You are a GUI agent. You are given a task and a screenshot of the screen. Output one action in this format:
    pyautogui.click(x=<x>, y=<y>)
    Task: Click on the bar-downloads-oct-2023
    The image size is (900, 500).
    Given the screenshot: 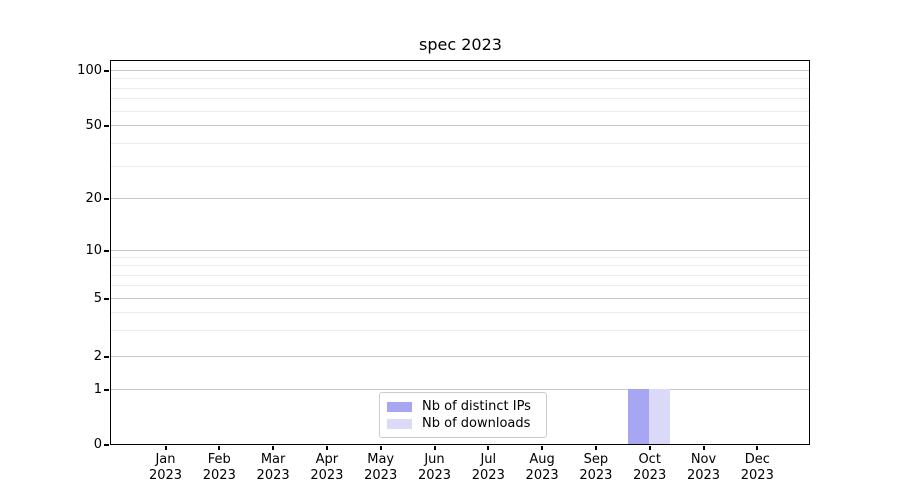 What is the action you would take?
    pyautogui.click(x=660, y=416)
    